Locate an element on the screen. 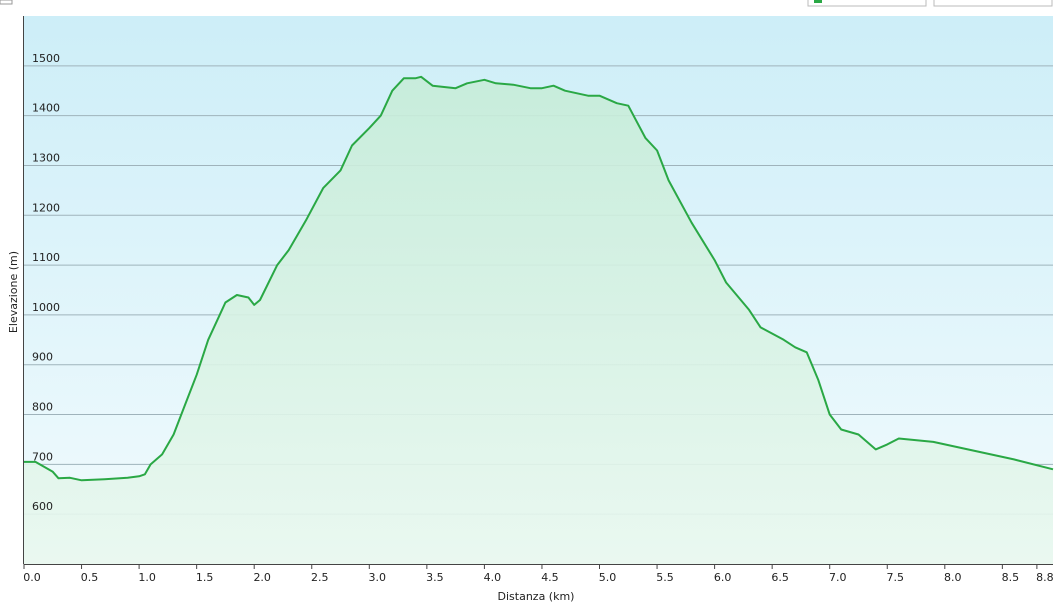 The width and height of the screenshot is (1060, 610). x-tick-label: 6.0 is located at coordinates (723, 577).